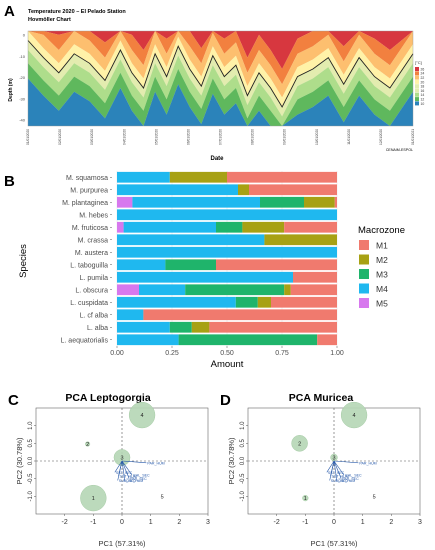 Image resolution: width=435 pixels, height=550 pixels. What do you see at coordinates (49, 20) in the screenshot?
I see `hovmoller-subtitle: Hovmöller Chart` at bounding box center [49, 20].